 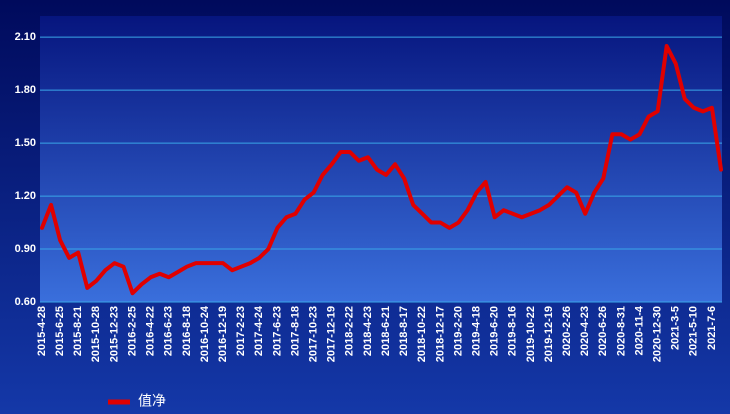 What do you see at coordinates (368, 331) in the screenshot?
I see `x-tick-label: 2018-4-23` at bounding box center [368, 331].